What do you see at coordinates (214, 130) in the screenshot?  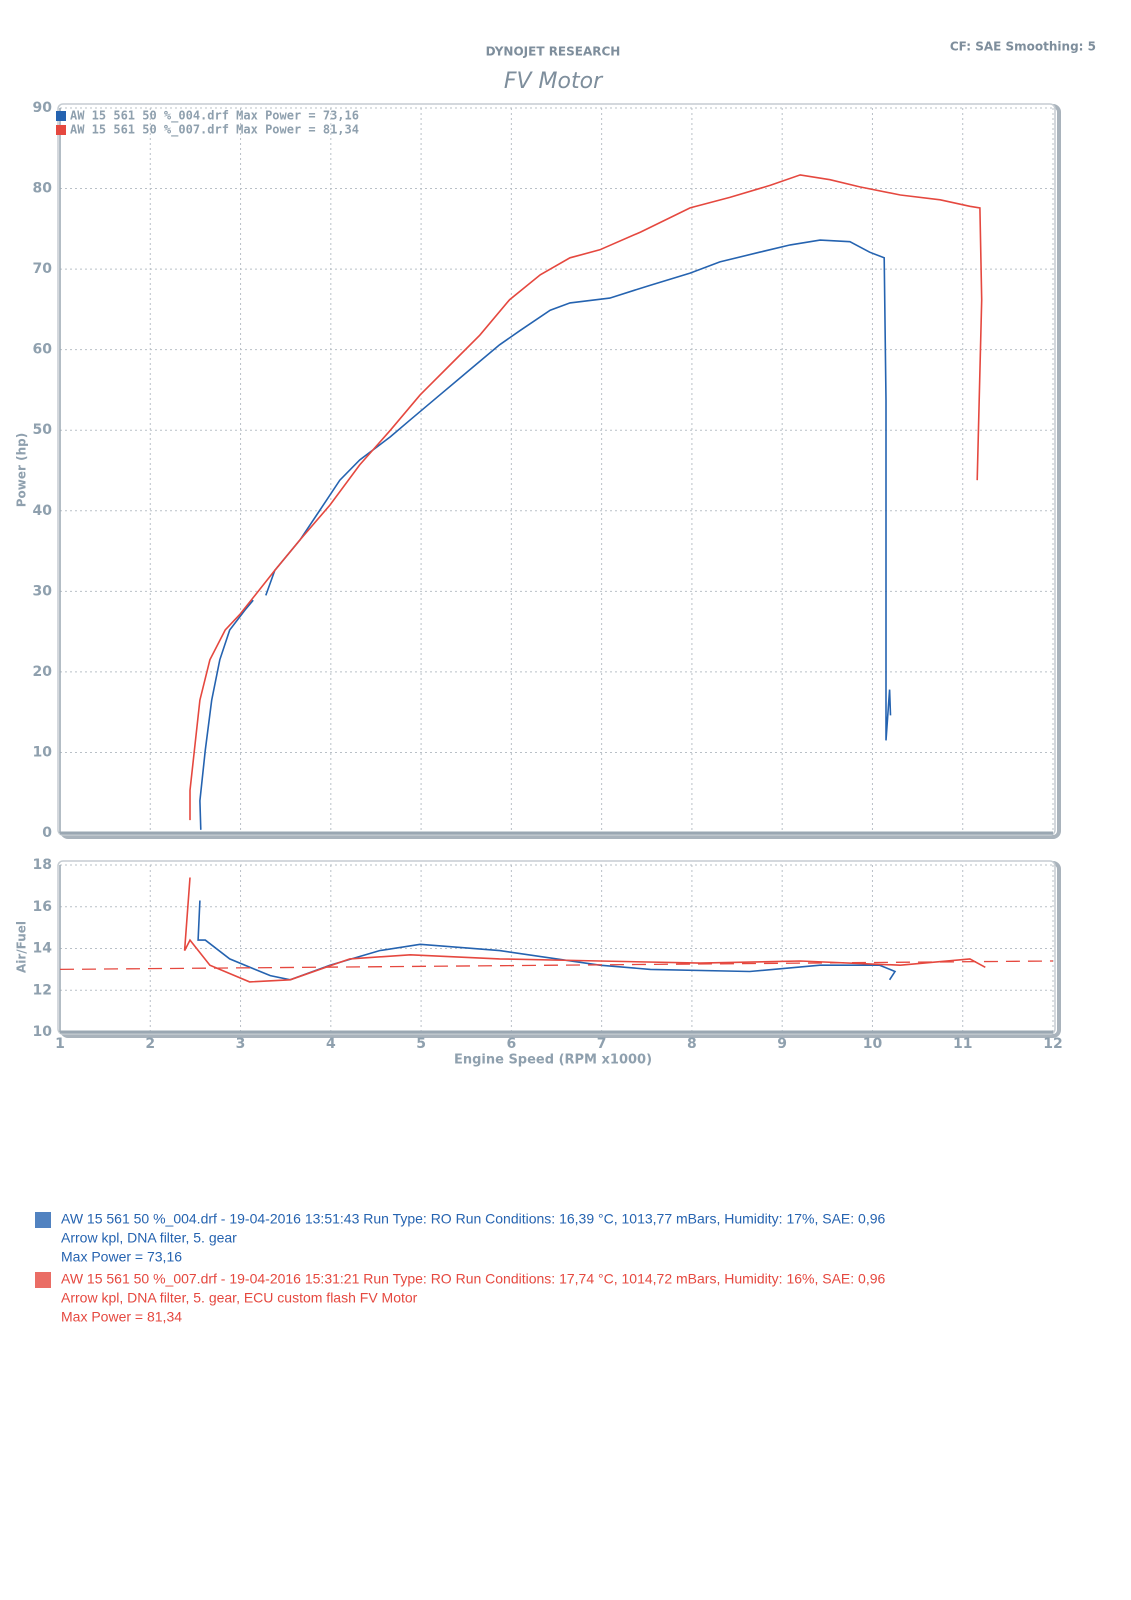 I see `legend-label: AW 15 561 50 %_007.drf Max Power = 81,34` at bounding box center [214, 130].